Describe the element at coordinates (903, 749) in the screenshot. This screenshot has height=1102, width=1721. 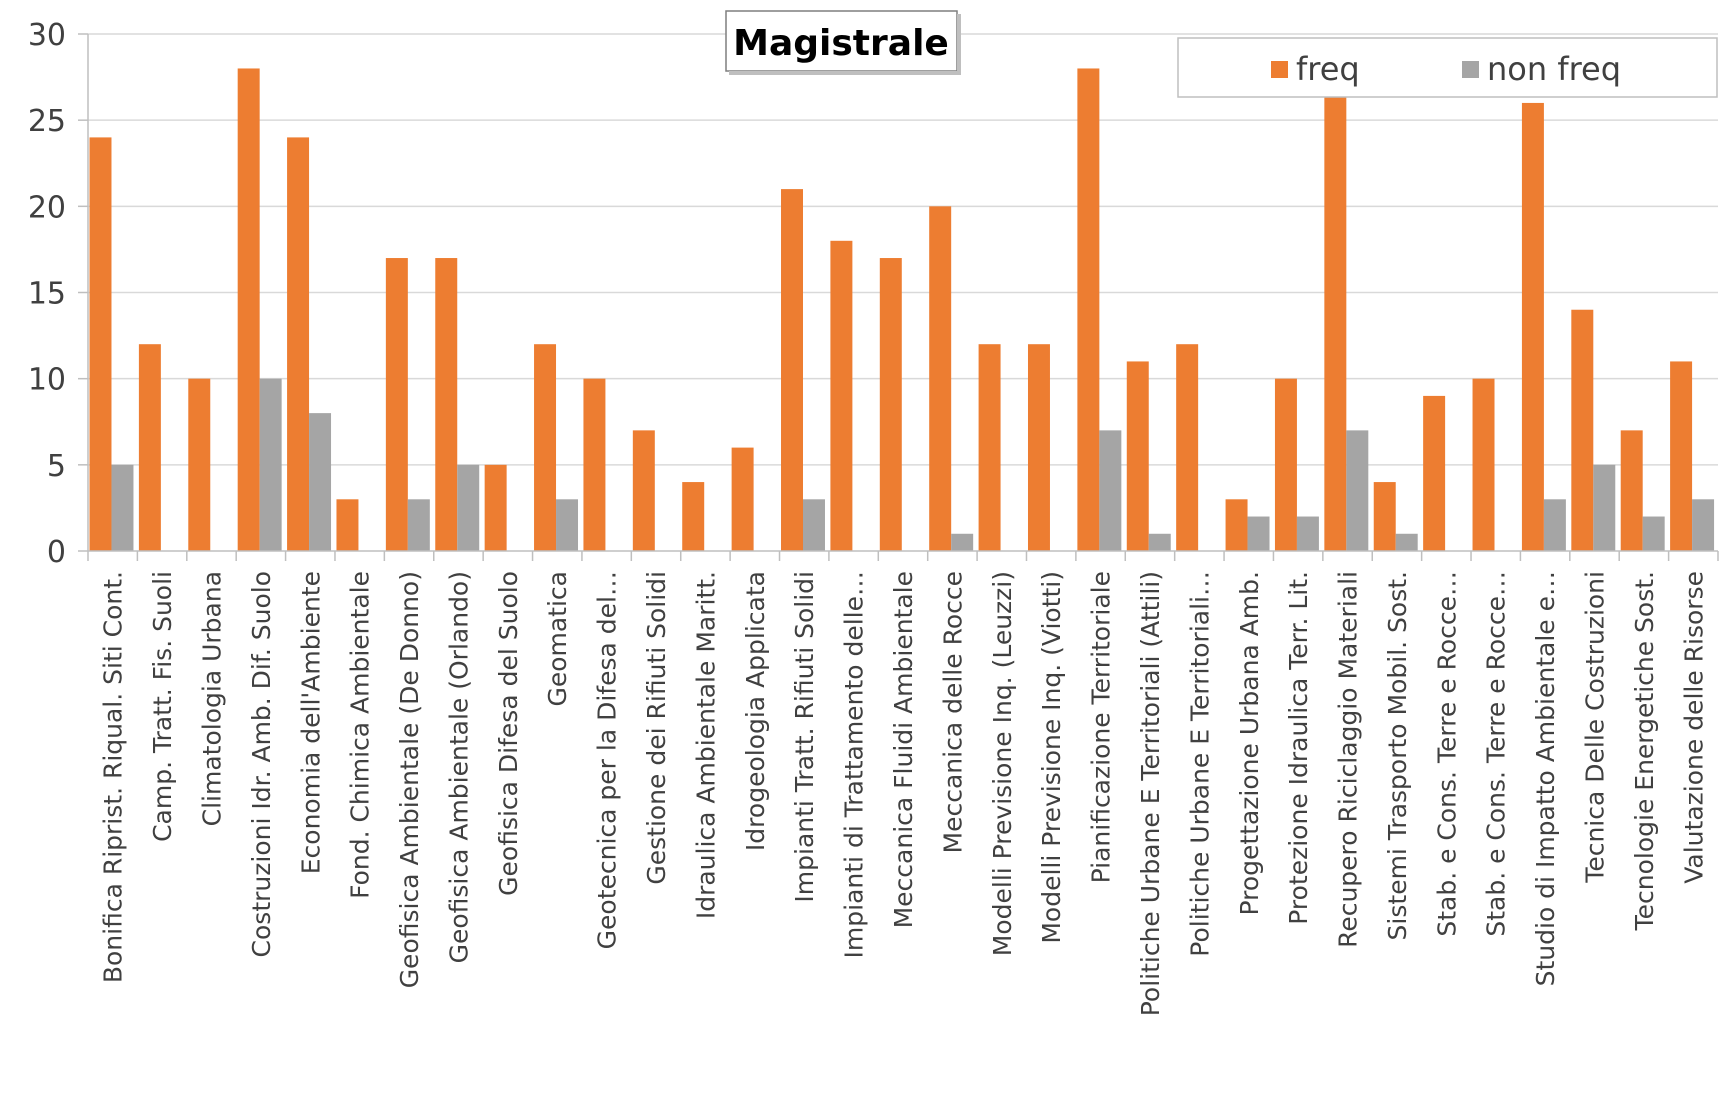
I see `x-category-label: Meccanica Fluidi Ambientale` at that location.